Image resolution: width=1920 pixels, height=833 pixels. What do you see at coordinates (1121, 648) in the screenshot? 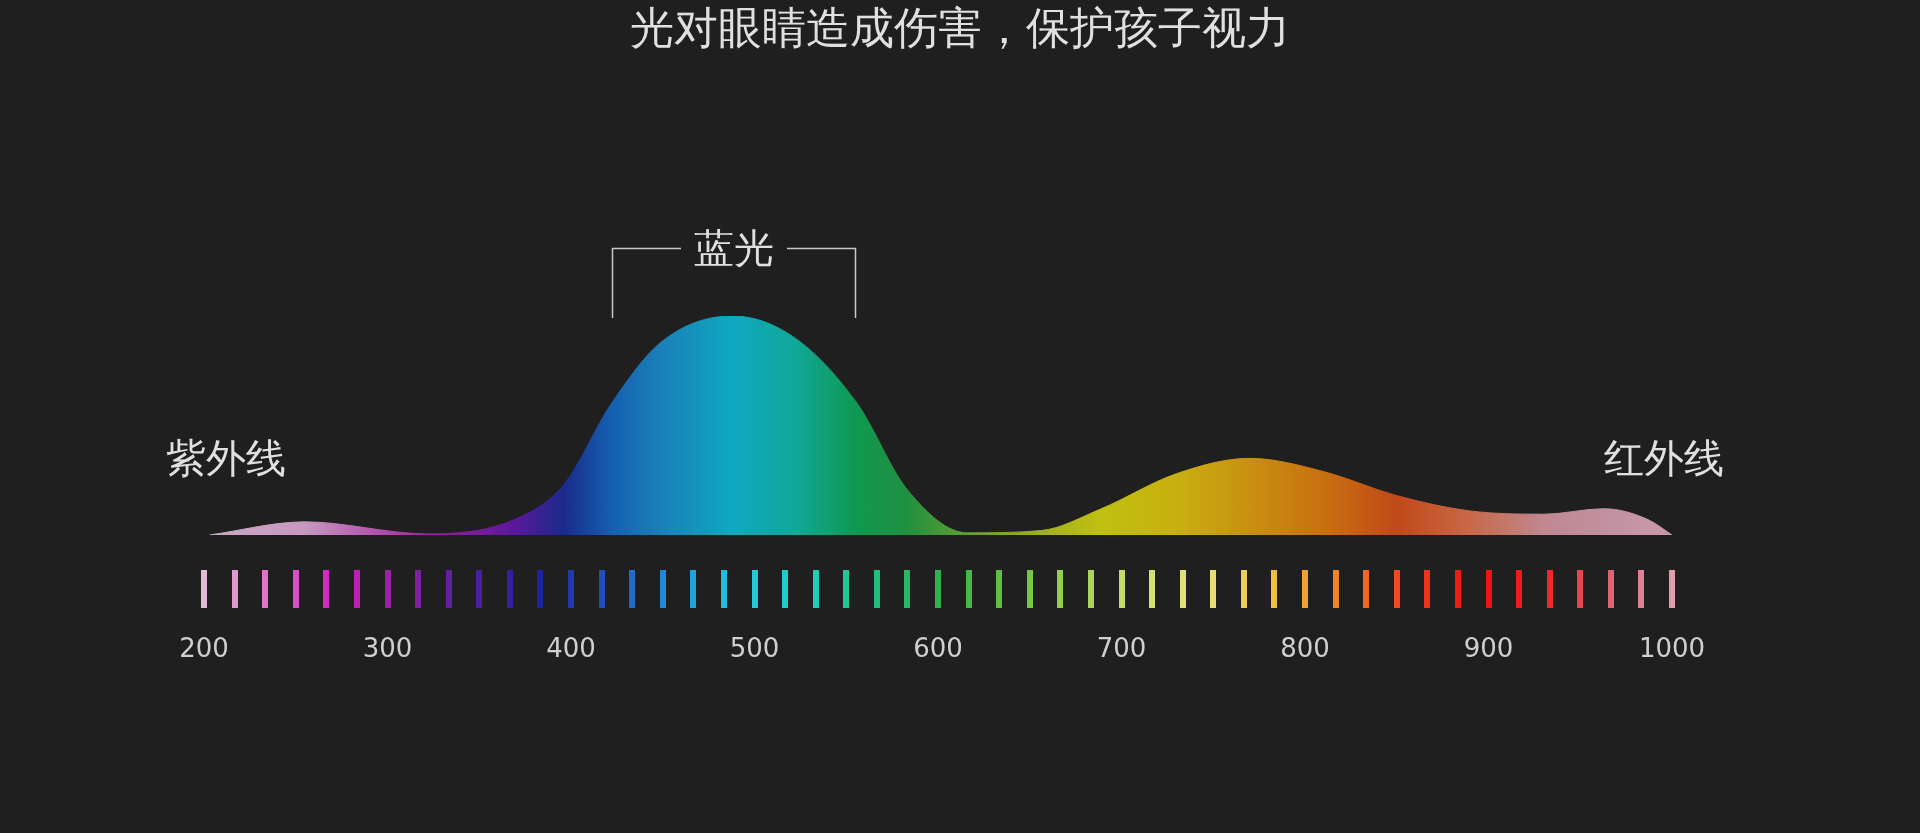
I see `x-tick-label: 700` at bounding box center [1121, 648].